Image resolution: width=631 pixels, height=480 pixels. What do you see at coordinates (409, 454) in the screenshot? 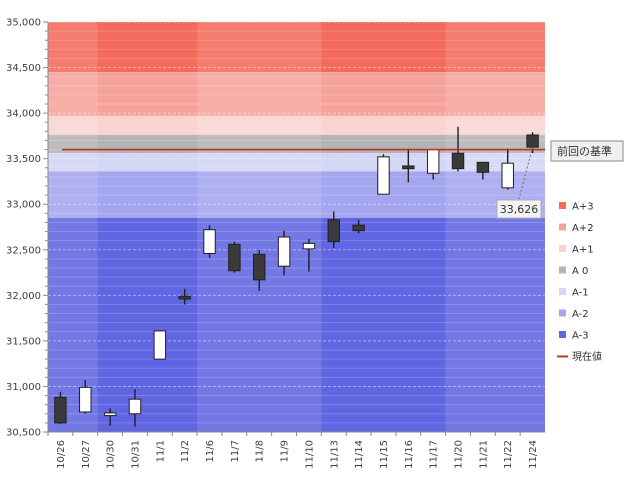
I see `x-tick-label: 11/16` at bounding box center [409, 454].